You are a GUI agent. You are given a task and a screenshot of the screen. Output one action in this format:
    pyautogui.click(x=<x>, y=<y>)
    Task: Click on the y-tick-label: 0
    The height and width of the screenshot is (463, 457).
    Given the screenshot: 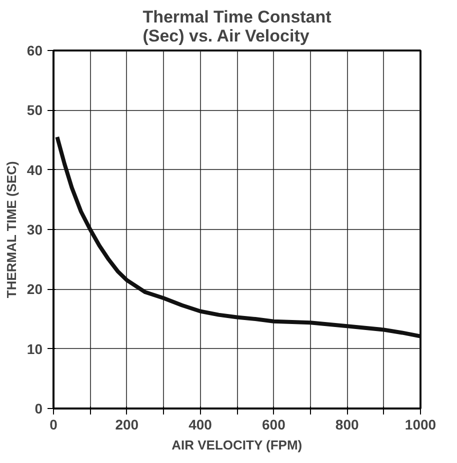 What is the action you would take?
    pyautogui.click(x=38, y=408)
    